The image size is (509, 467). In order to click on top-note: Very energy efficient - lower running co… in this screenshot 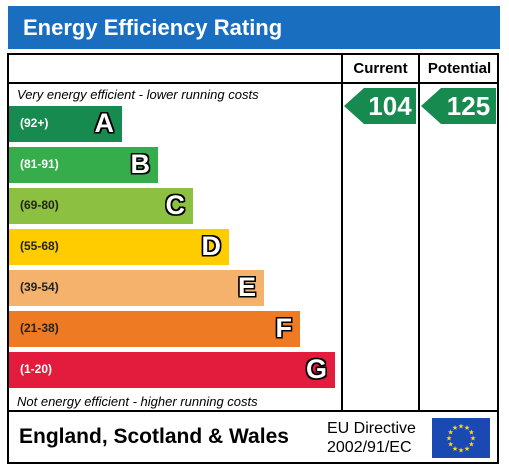, I will do `click(138, 94)`.